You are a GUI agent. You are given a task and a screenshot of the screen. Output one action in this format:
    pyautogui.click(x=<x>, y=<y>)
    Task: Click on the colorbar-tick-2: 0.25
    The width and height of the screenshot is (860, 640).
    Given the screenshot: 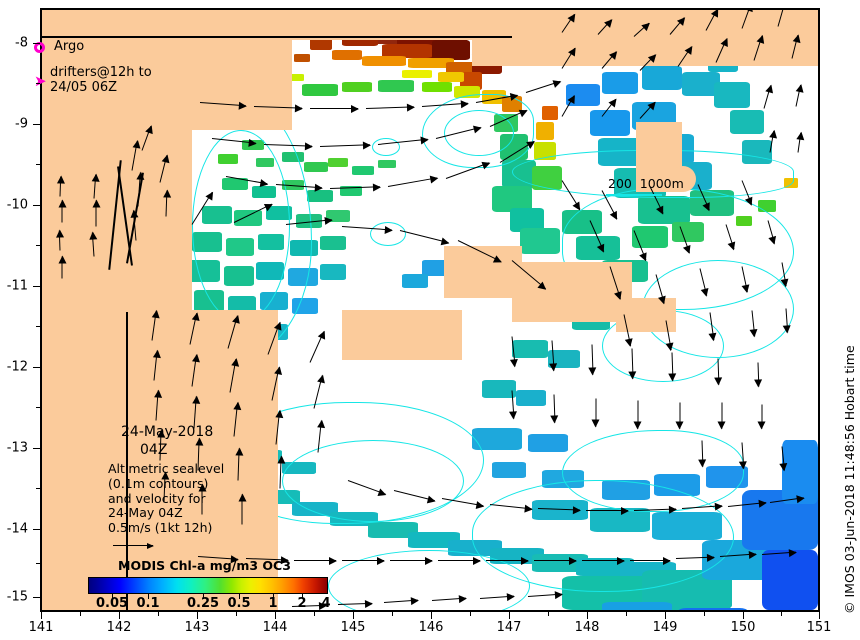 What is the action you would take?
    pyautogui.click(x=203, y=603)
    